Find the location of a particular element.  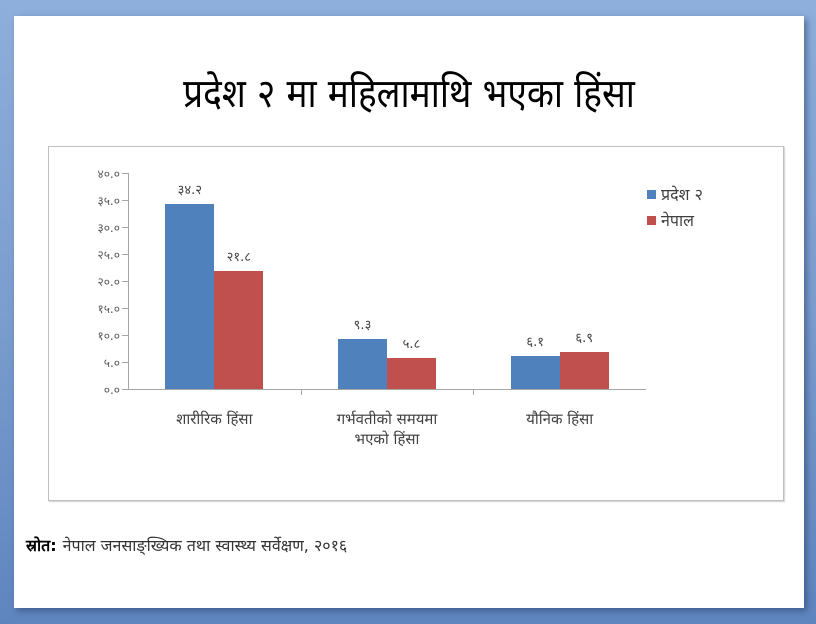

y-axis is located at coordinates (128, 281).